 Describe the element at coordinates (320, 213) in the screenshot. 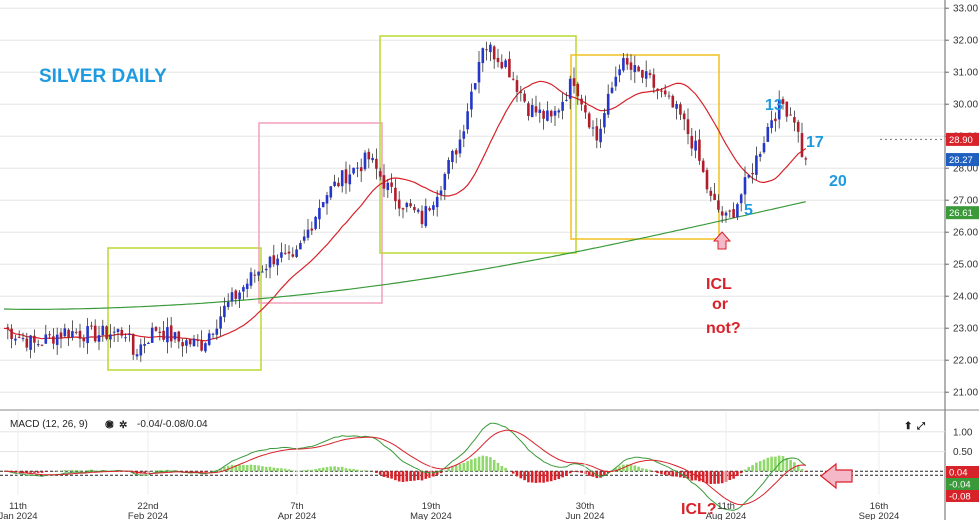

I see `box-pink` at that location.